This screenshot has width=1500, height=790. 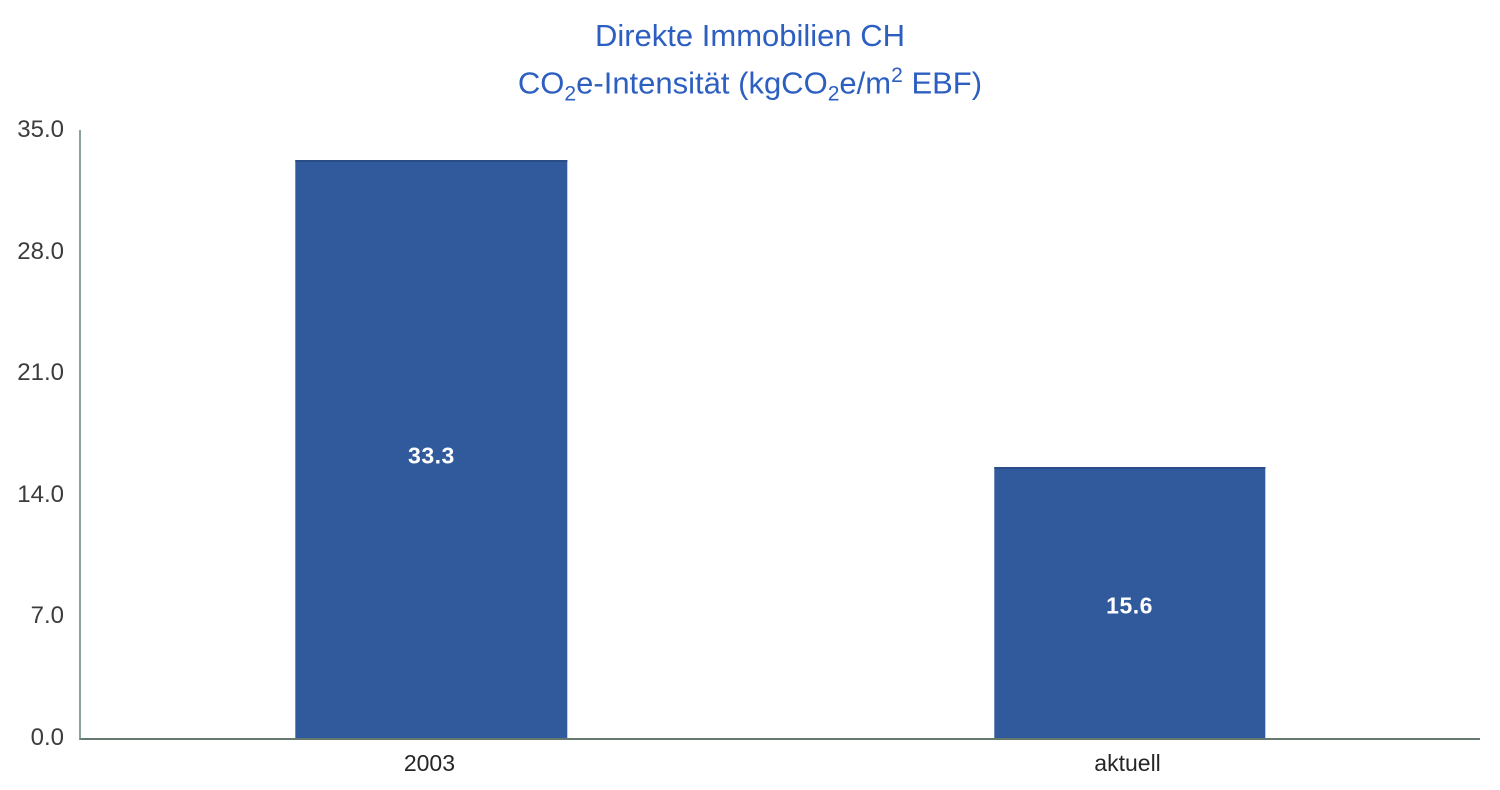 What do you see at coordinates (1127, 763) in the screenshot?
I see `x-tick-label: aktuell` at bounding box center [1127, 763].